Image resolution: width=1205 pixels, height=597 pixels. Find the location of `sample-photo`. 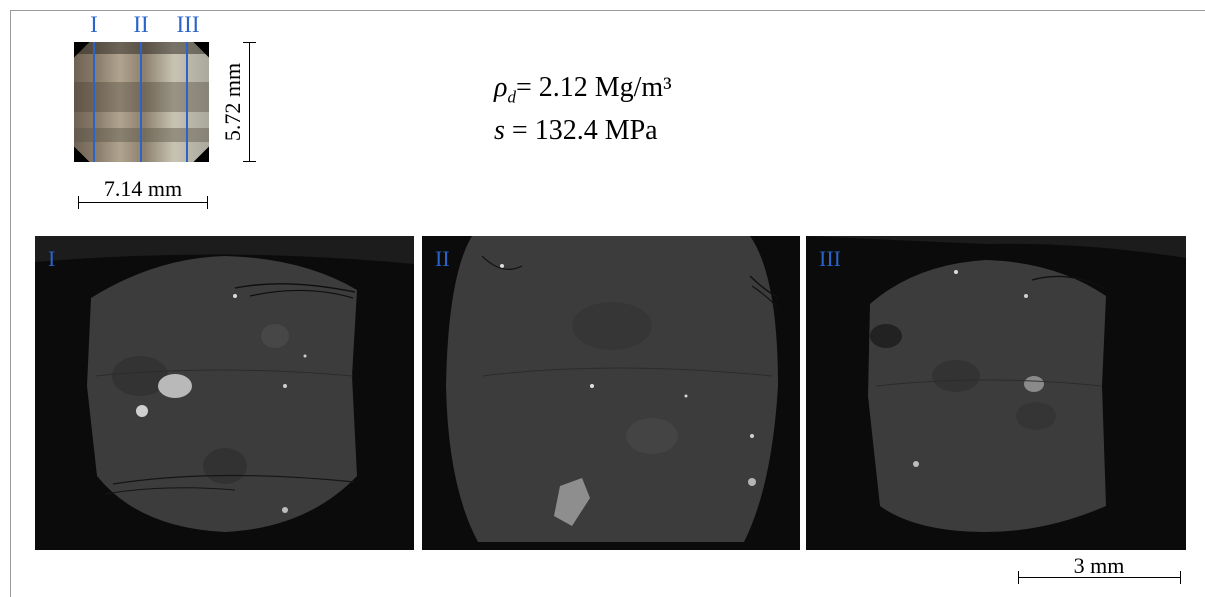

sample-photo is located at coordinates (141, 102).